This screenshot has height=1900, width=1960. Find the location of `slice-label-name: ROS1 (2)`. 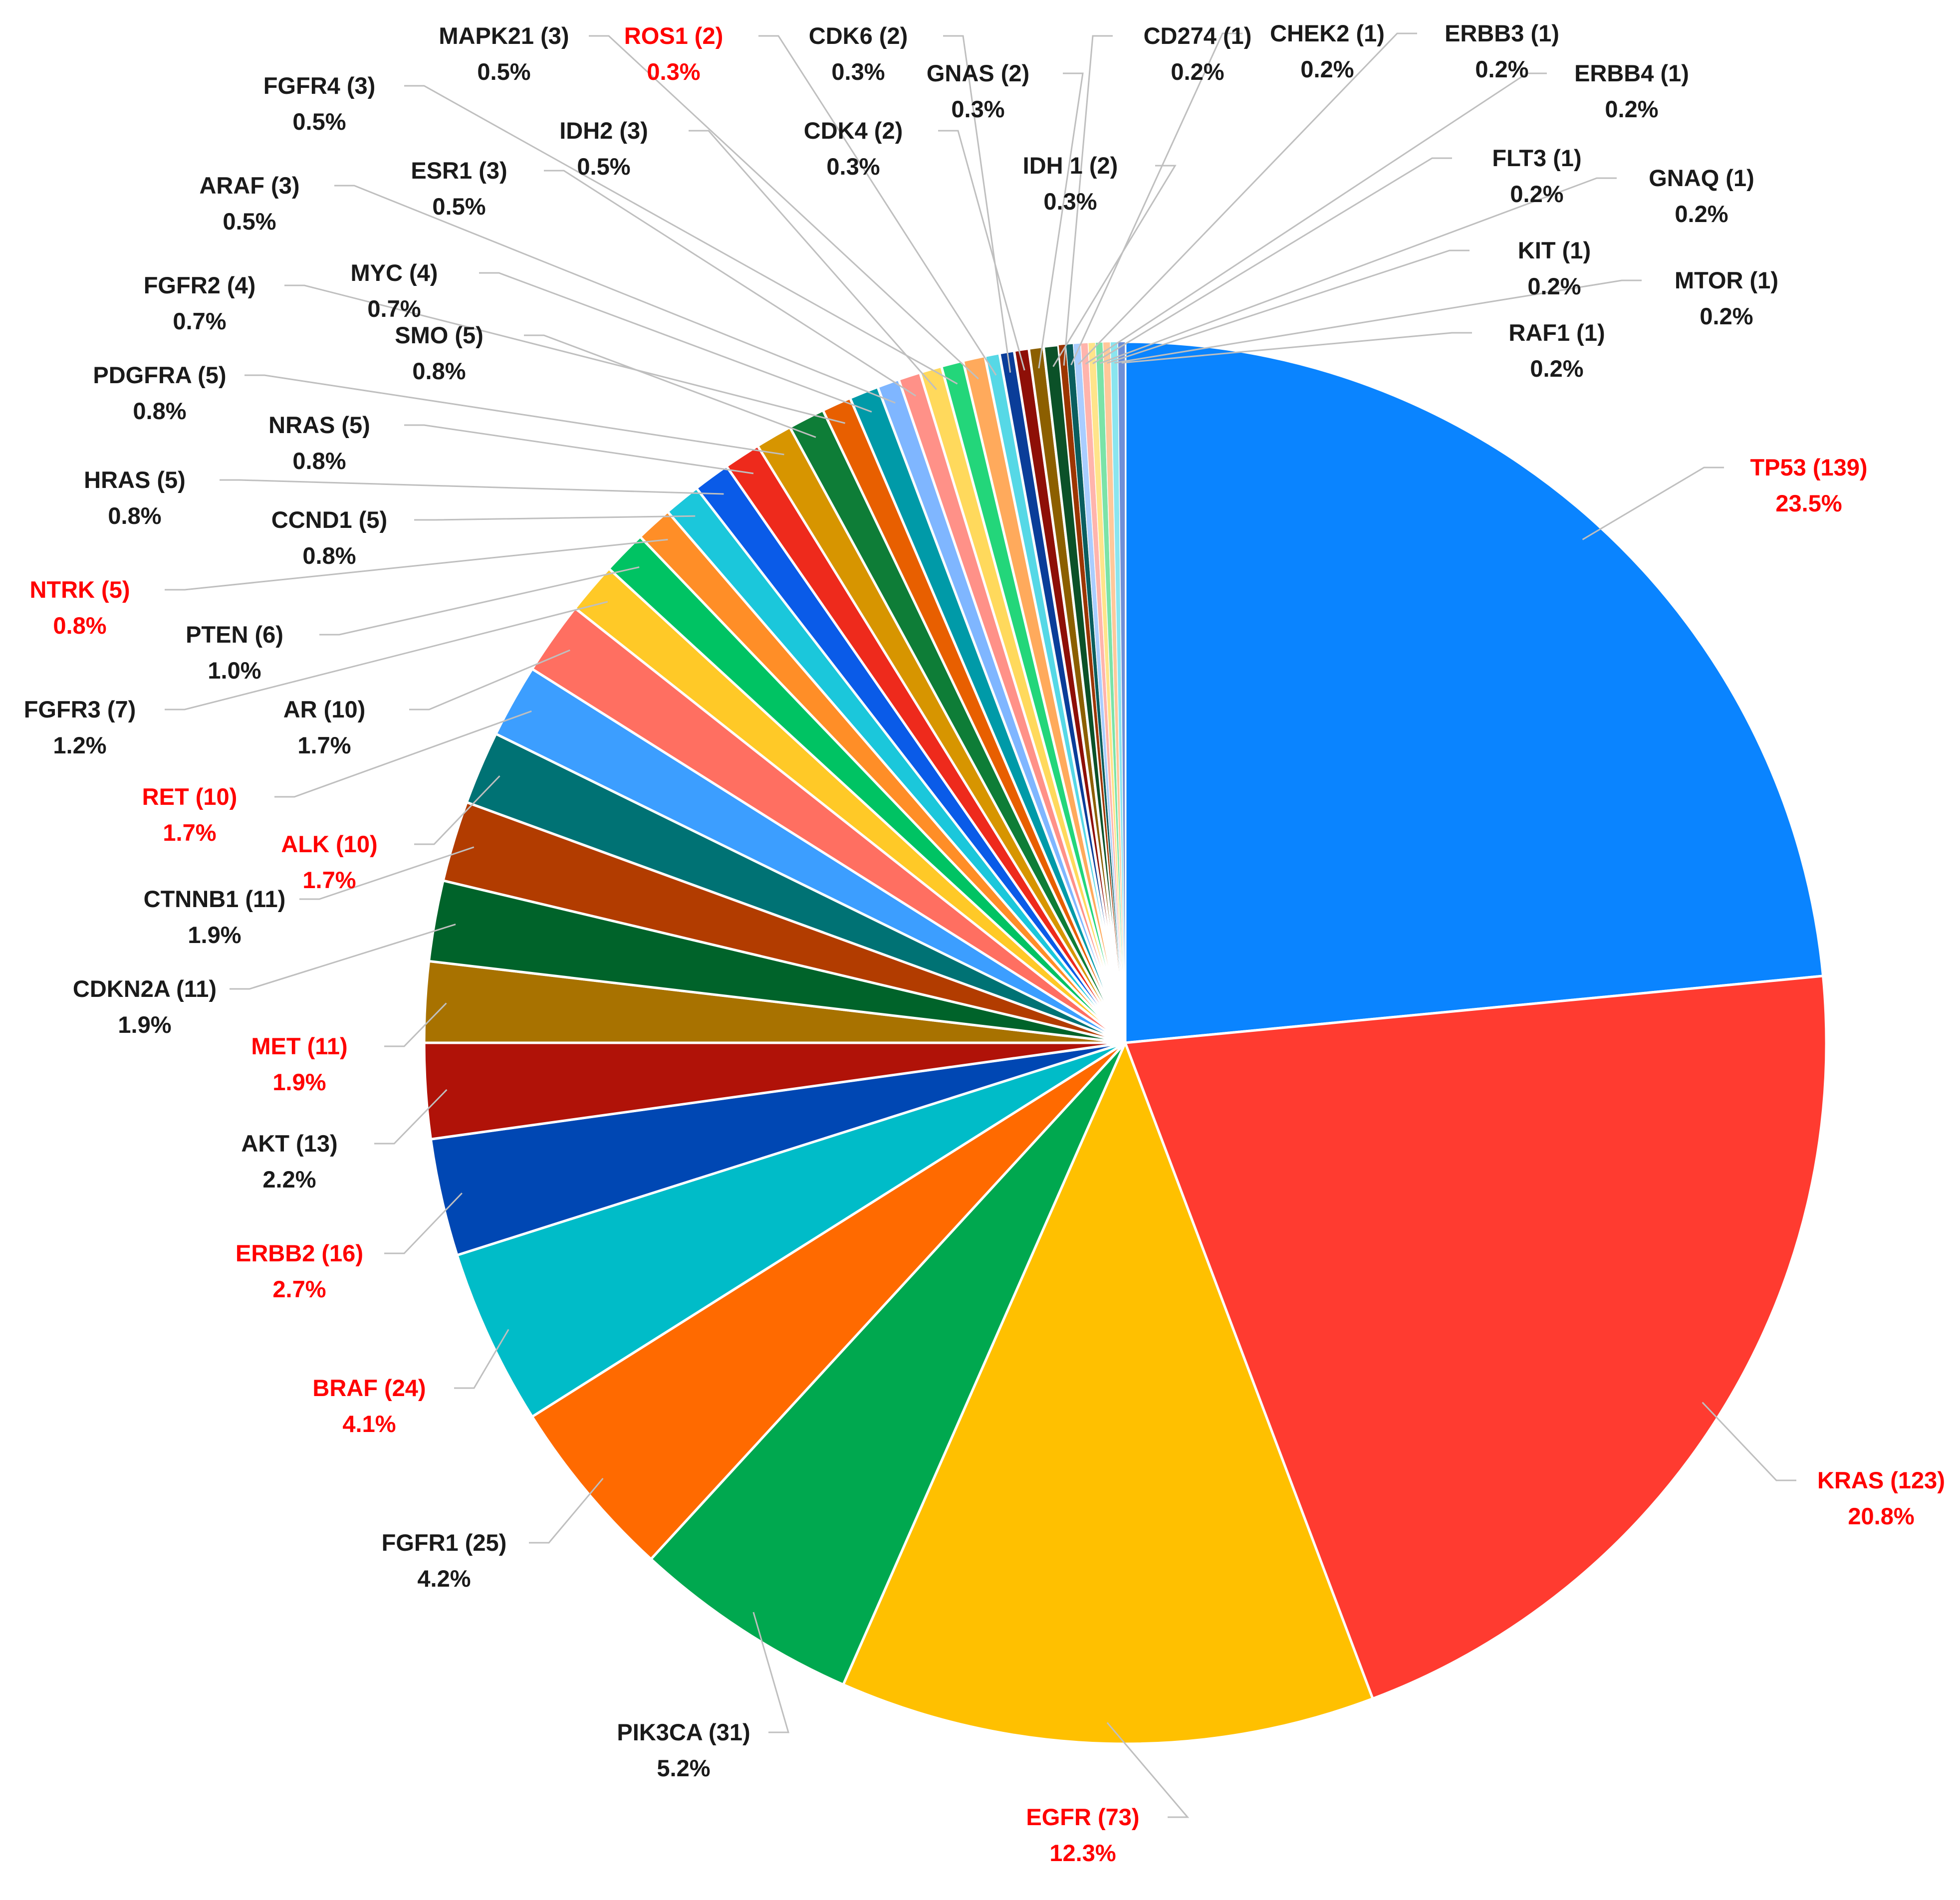

slice-label-name: ROS1 (2) is located at coordinates (674, 36).